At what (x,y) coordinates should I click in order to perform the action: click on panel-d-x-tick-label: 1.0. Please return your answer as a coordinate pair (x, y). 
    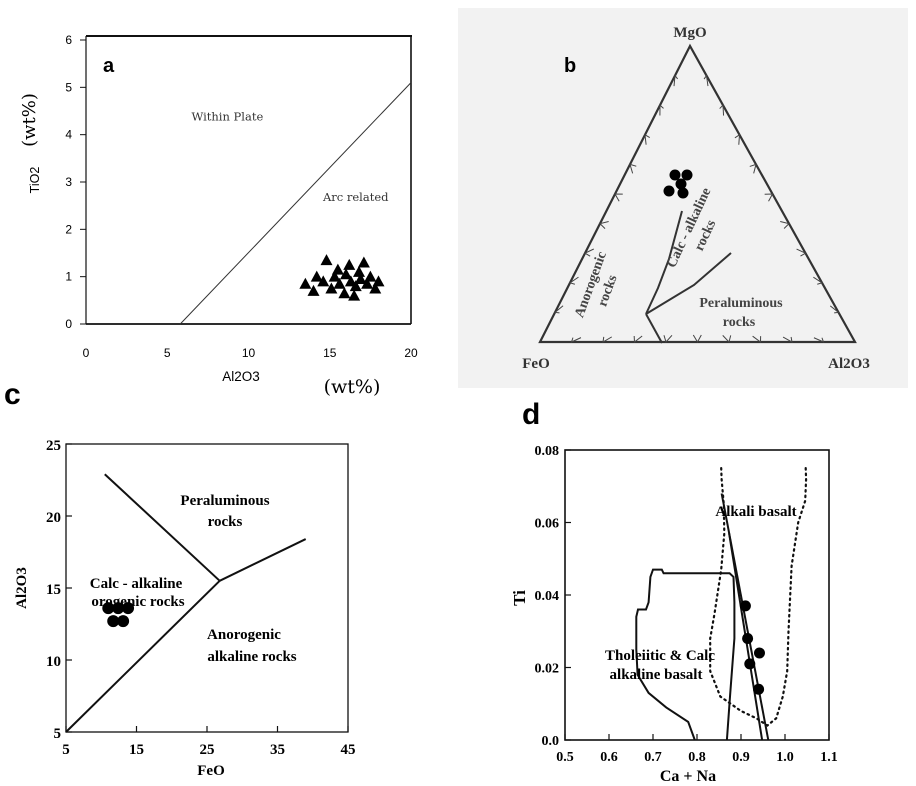
    Looking at the image, I should click on (785, 757).